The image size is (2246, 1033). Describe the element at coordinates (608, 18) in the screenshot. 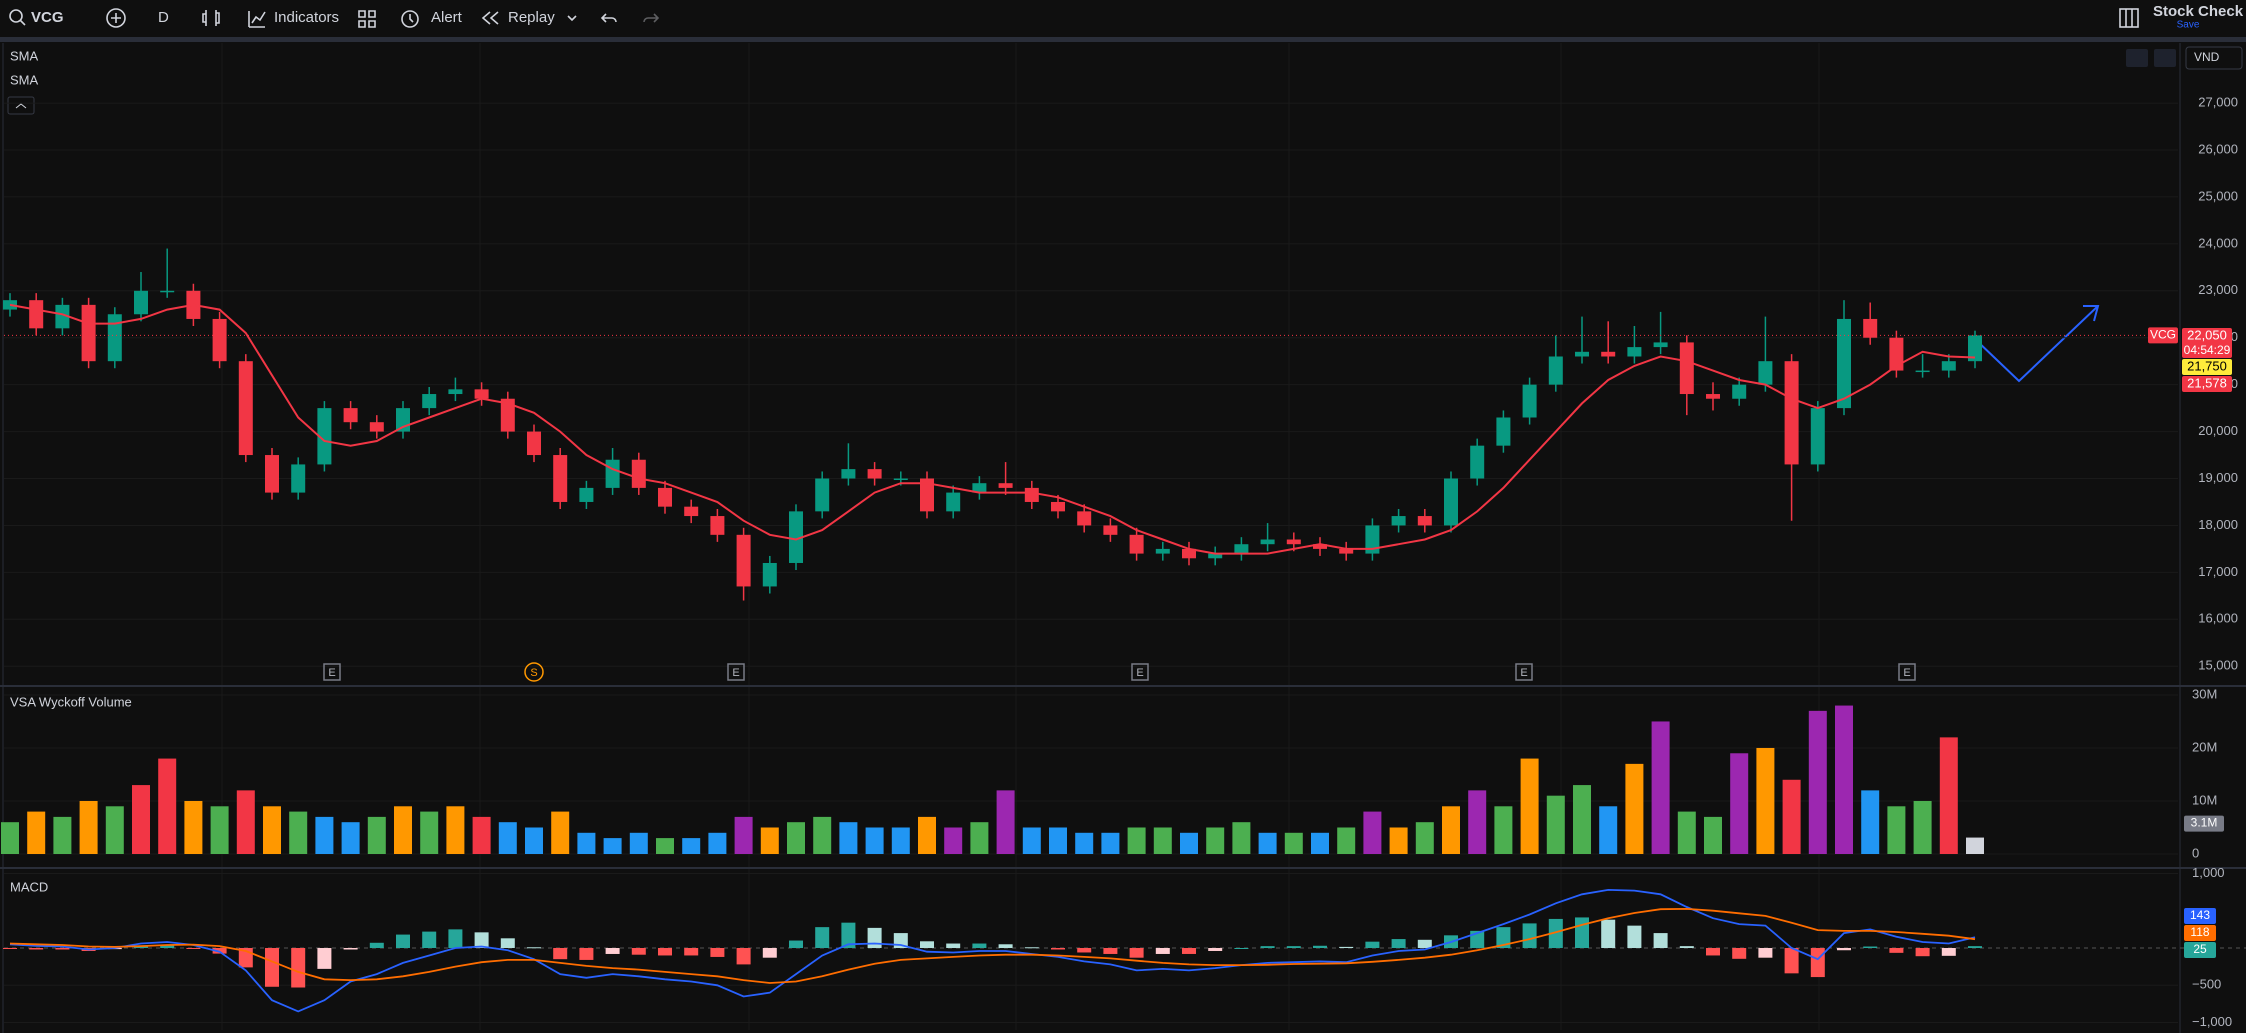

I see `undo-button` at that location.